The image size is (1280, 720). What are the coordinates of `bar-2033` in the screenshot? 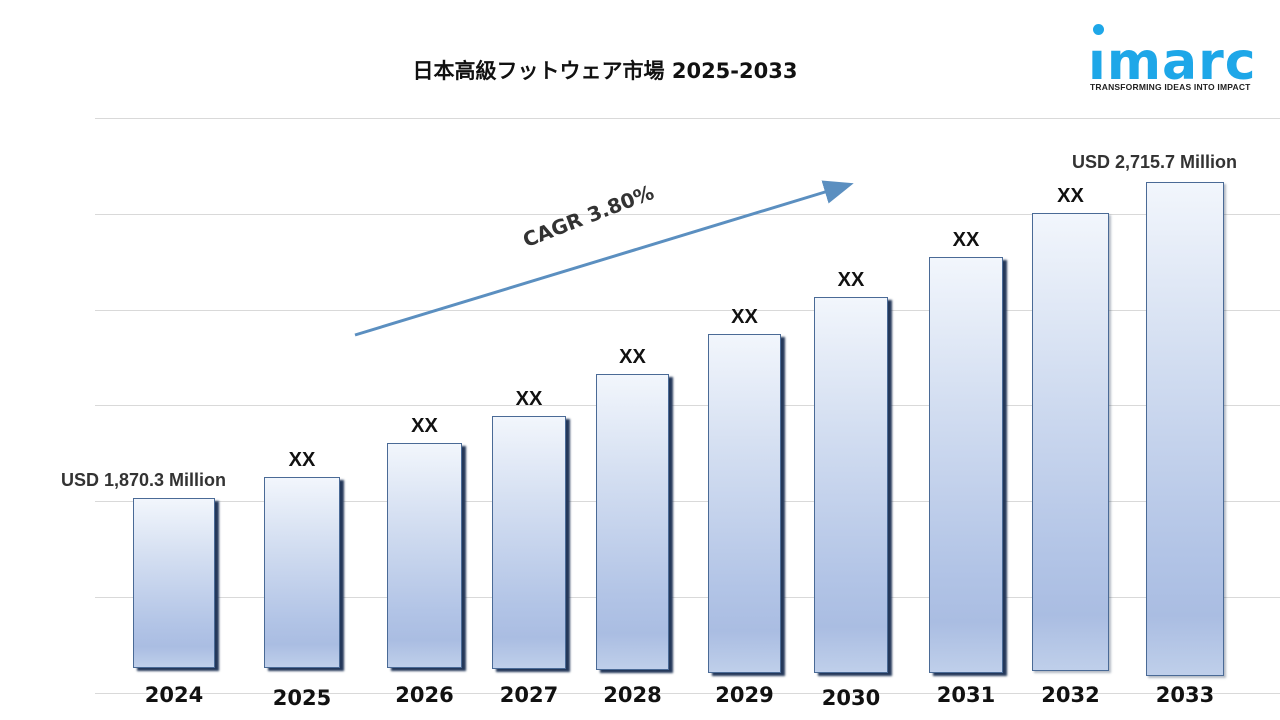 It's located at (1185, 429).